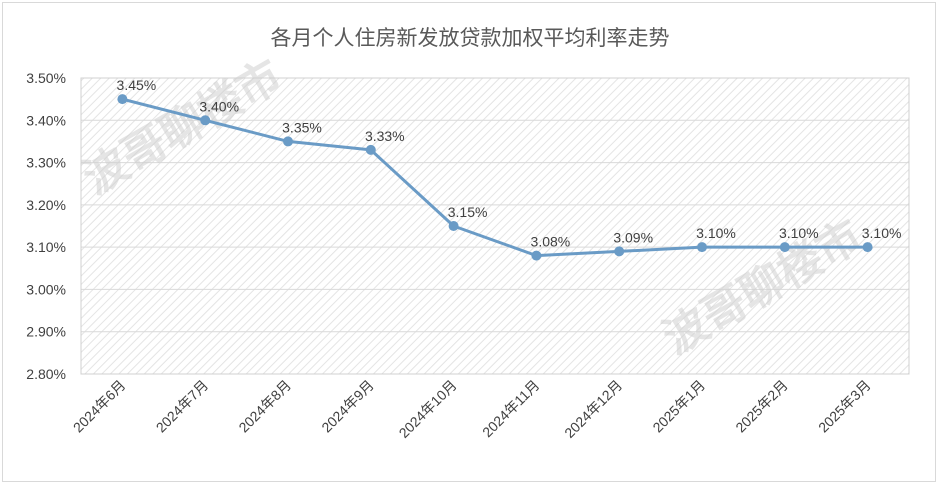  What do you see at coordinates (593, 409) in the screenshot?
I see `x-tick-label: 2024年12月` at bounding box center [593, 409].